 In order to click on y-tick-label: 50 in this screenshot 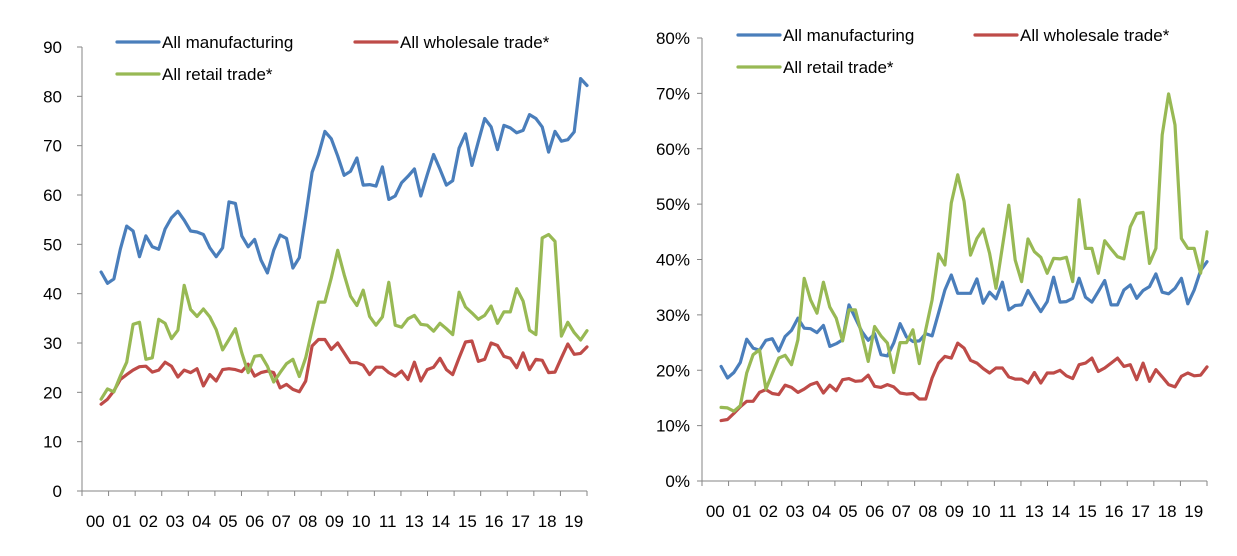, I will do `click(52, 244)`.